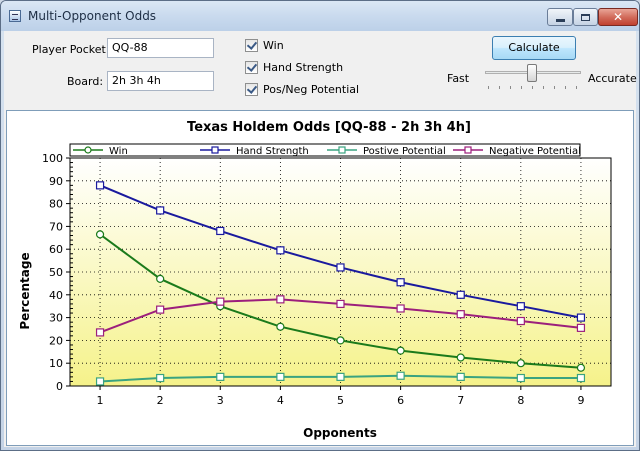 Image resolution: width=640 pixels, height=451 pixels. What do you see at coordinates (520, 400) in the screenshot?
I see `x-tick-label: 8` at bounding box center [520, 400].